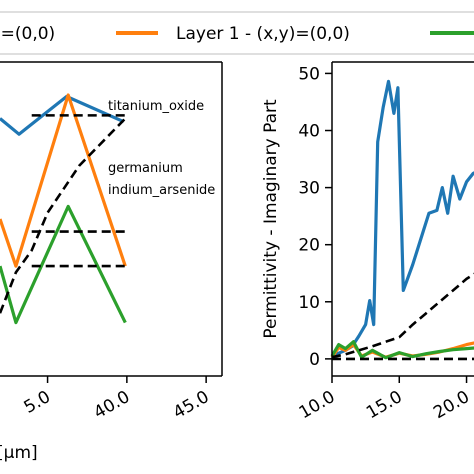 The height and width of the screenshot is (474, 474). I want to click on right-y-tick-label: 0, so click(314, 360).